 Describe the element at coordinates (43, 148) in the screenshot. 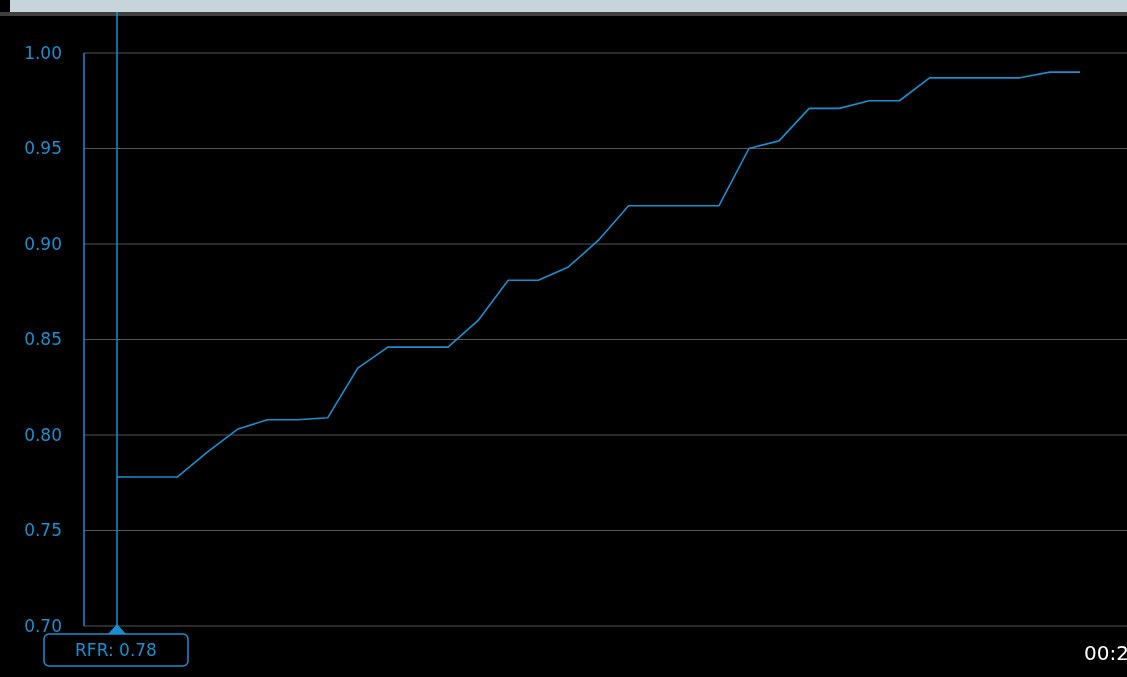

I see `y-tick-label: 0.95` at that location.